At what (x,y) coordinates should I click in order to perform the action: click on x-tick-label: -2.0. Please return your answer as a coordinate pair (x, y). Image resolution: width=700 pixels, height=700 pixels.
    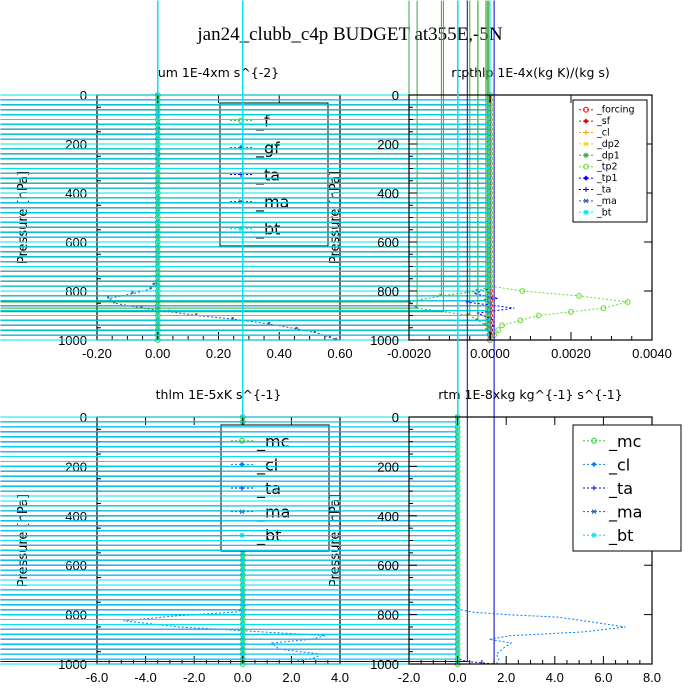
    Looking at the image, I should click on (409, 677).